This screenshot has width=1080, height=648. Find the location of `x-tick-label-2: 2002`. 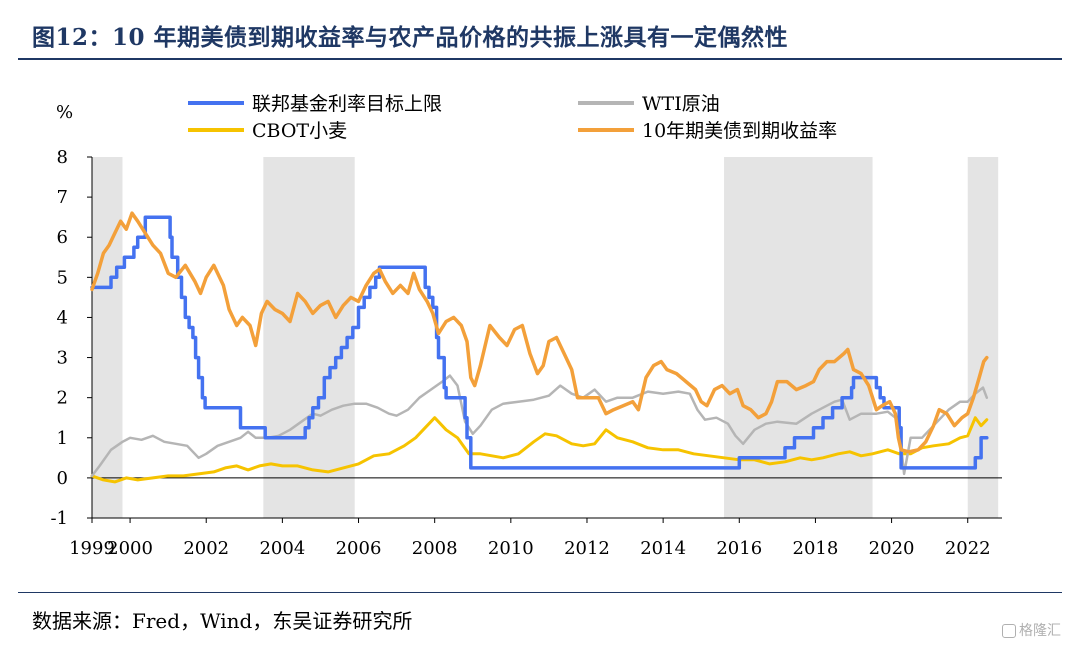

x-tick-label-2: 2002 is located at coordinates (206, 548).